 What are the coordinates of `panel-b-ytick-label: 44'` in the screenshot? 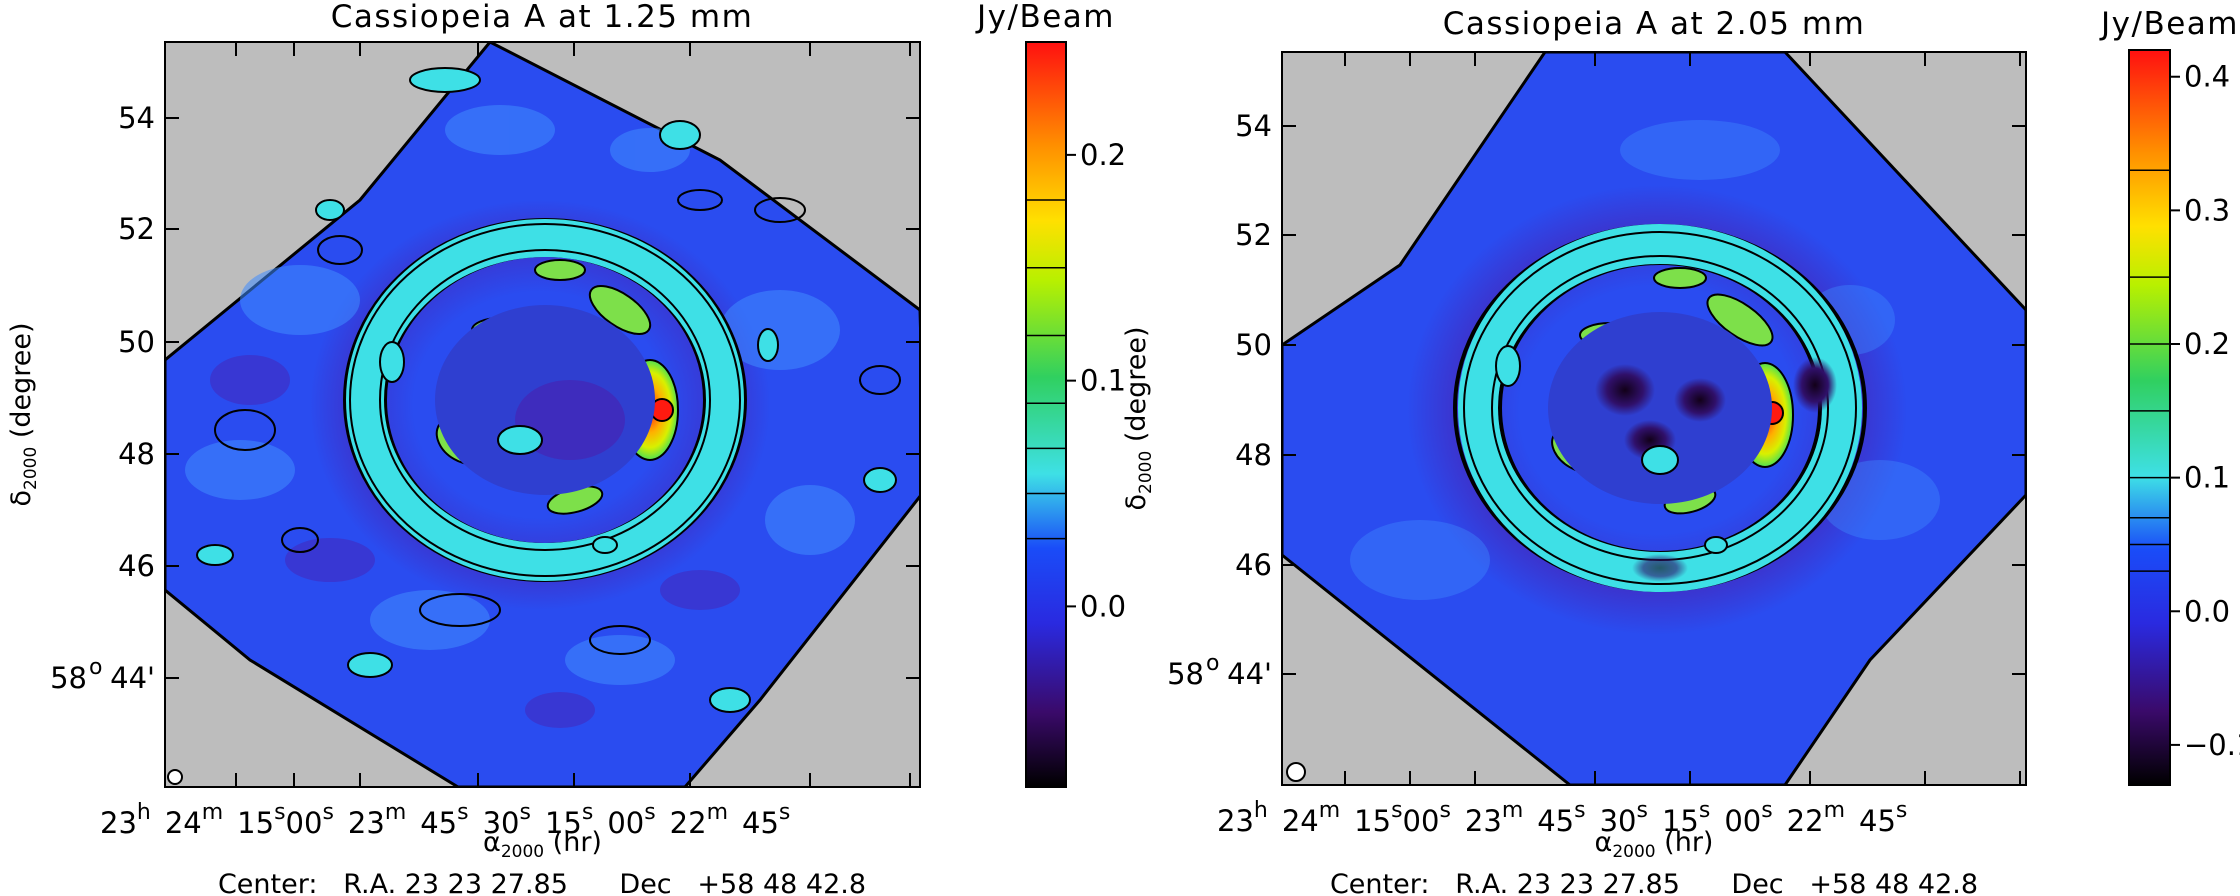 It's located at (1249, 674).